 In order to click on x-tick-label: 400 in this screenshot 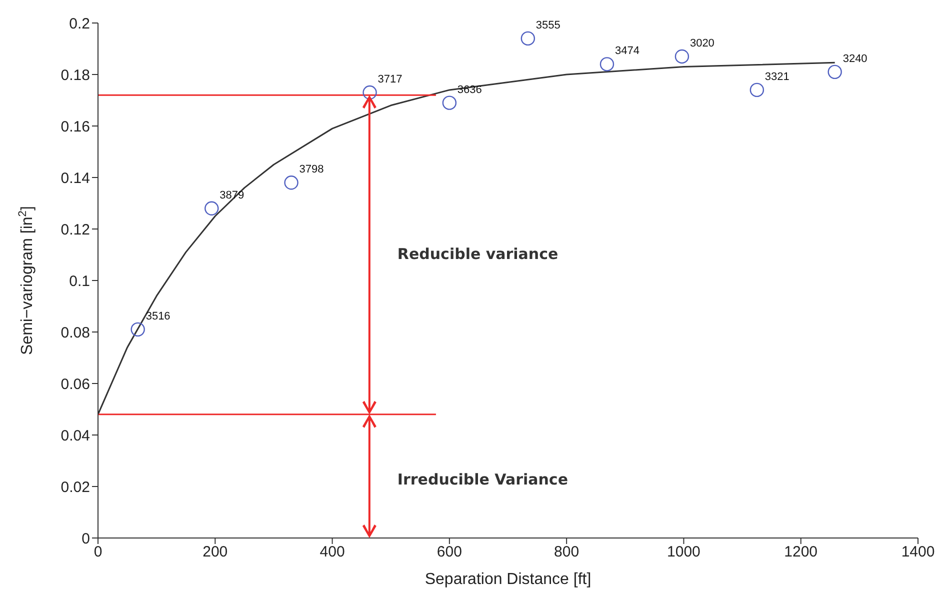, I will do `click(332, 552)`.